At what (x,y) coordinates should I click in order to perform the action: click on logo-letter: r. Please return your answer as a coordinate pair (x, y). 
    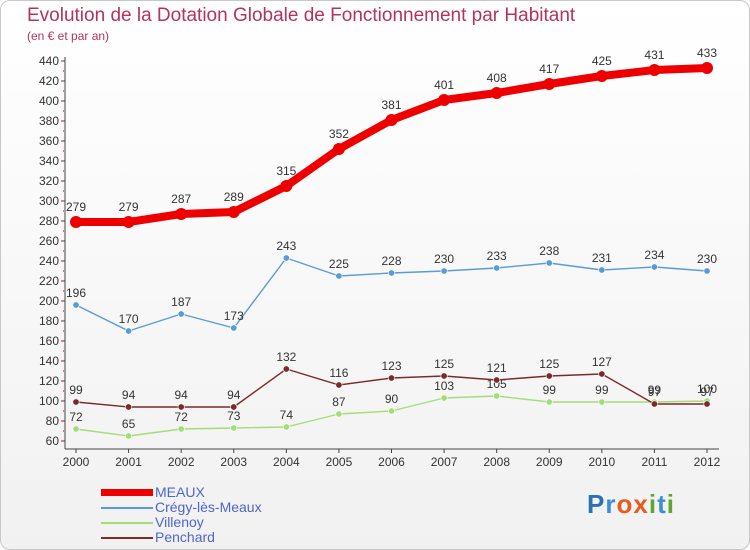
    Looking at the image, I should click on (611, 504).